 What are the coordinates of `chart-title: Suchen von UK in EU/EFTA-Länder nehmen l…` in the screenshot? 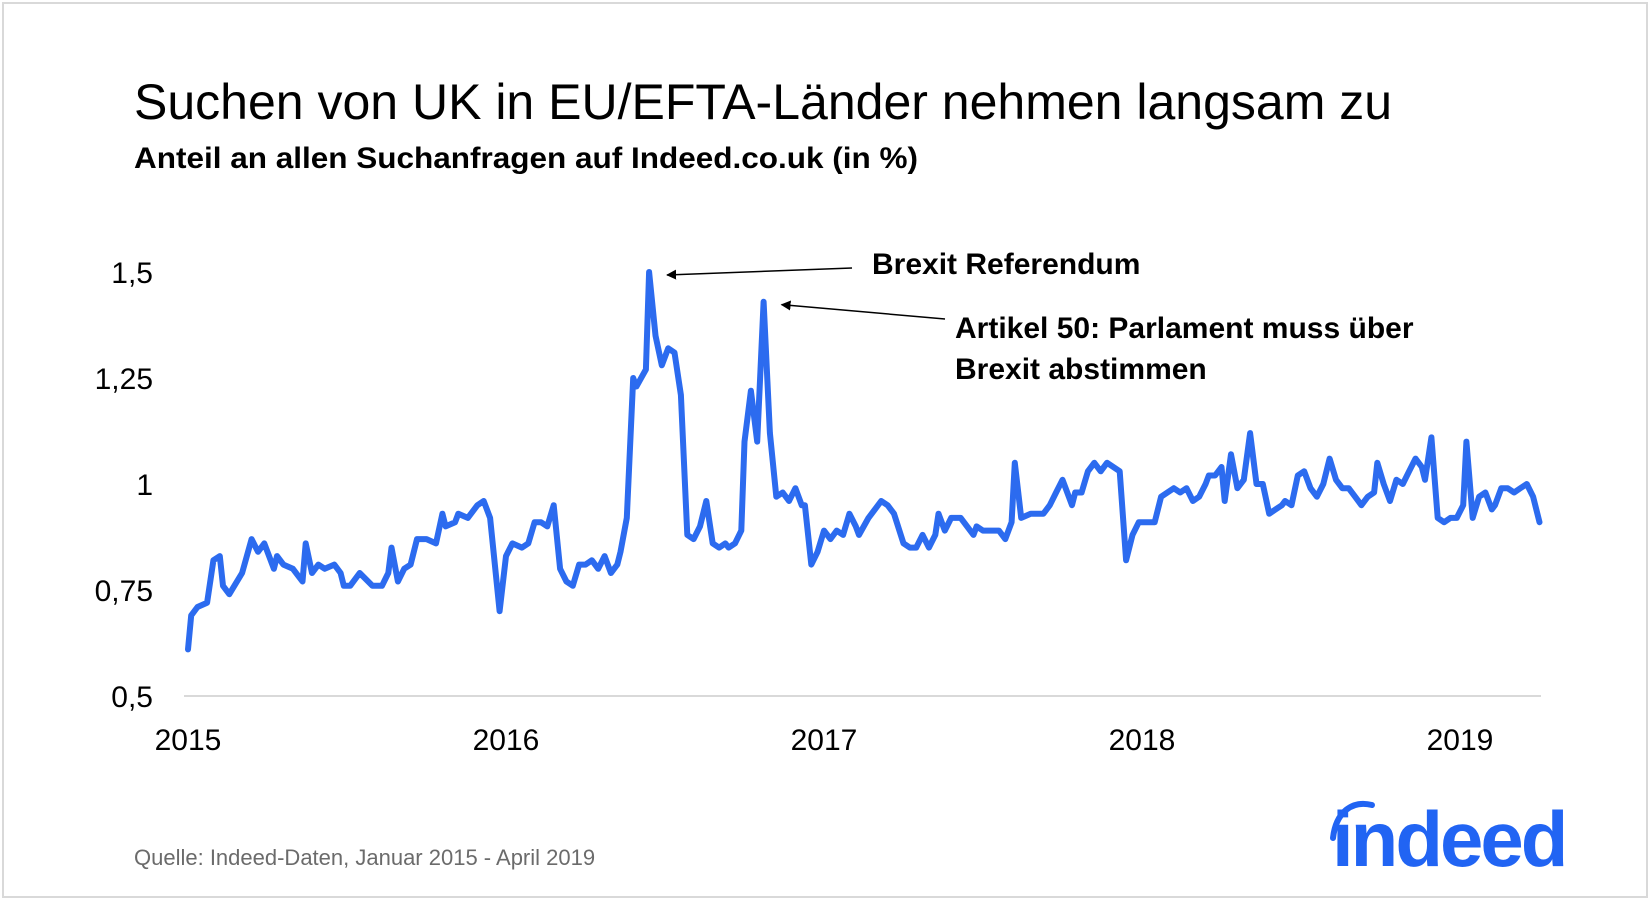 It's located at (763, 102).